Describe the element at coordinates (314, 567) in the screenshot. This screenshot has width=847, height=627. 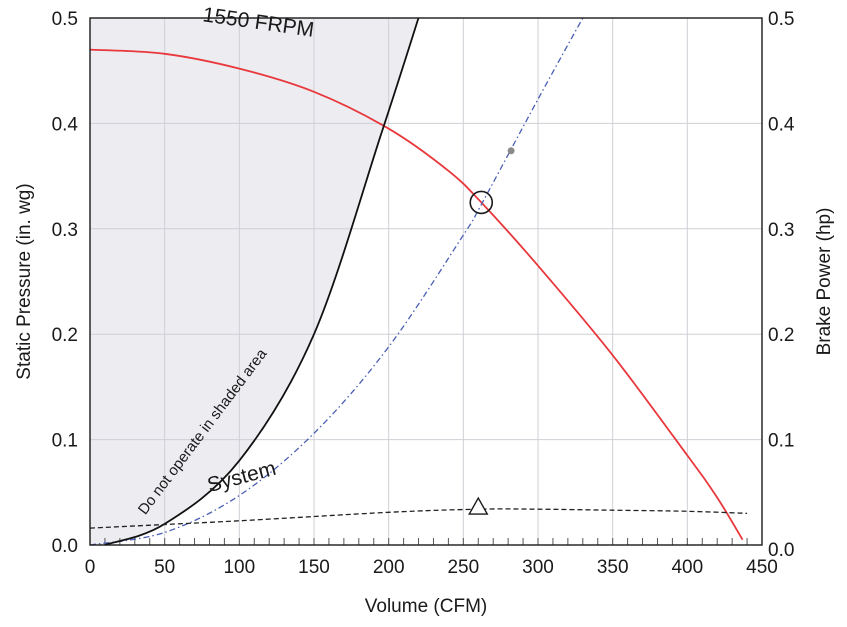
I see `x-tick-label: 150` at that location.